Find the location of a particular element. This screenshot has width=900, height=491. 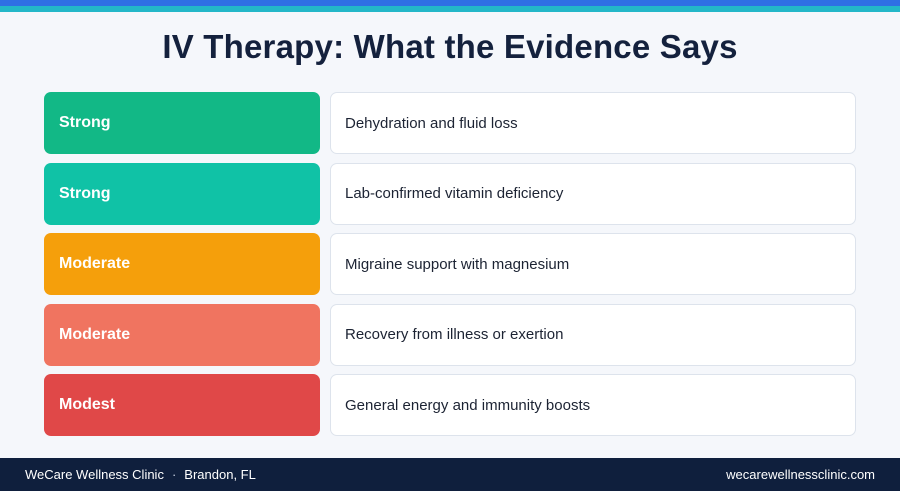

evidence-row: Strong Dehydration and fluid loss is located at coordinates (450, 123).